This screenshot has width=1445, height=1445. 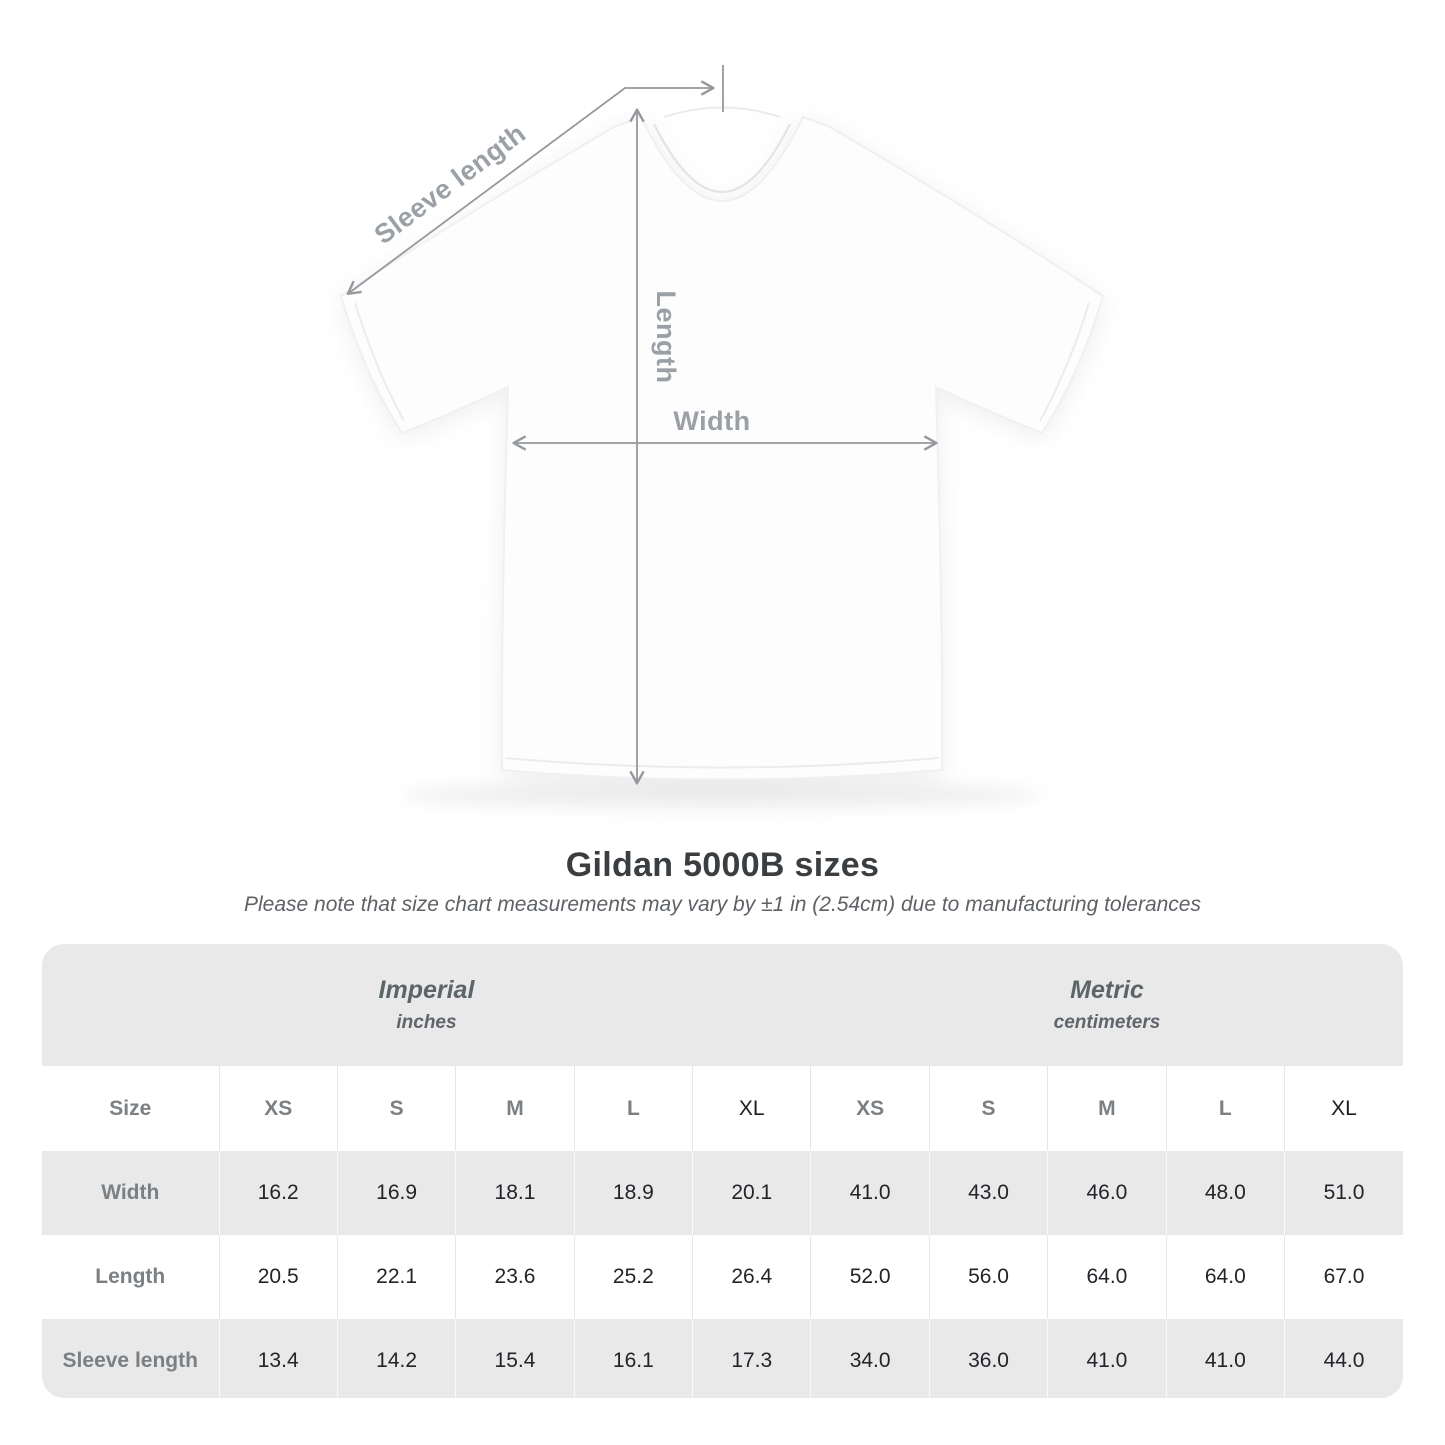 What do you see at coordinates (396, 1277) in the screenshot?
I see `length-imperial-s: 22.1` at bounding box center [396, 1277].